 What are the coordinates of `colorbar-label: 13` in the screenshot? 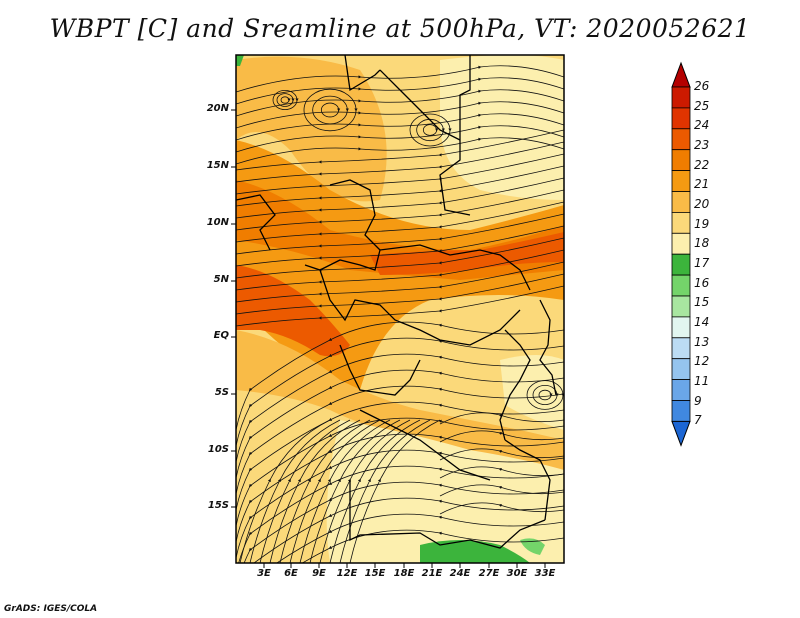 It's located at (702, 341).